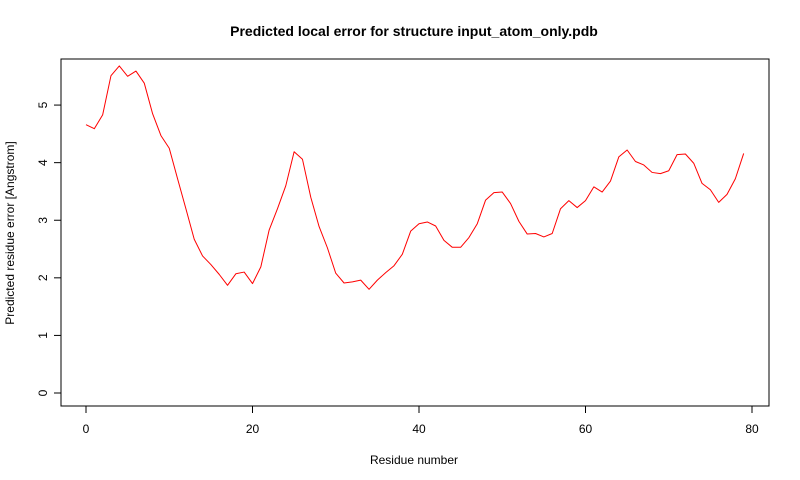  I want to click on x-tick-label: 20, so click(253, 429).